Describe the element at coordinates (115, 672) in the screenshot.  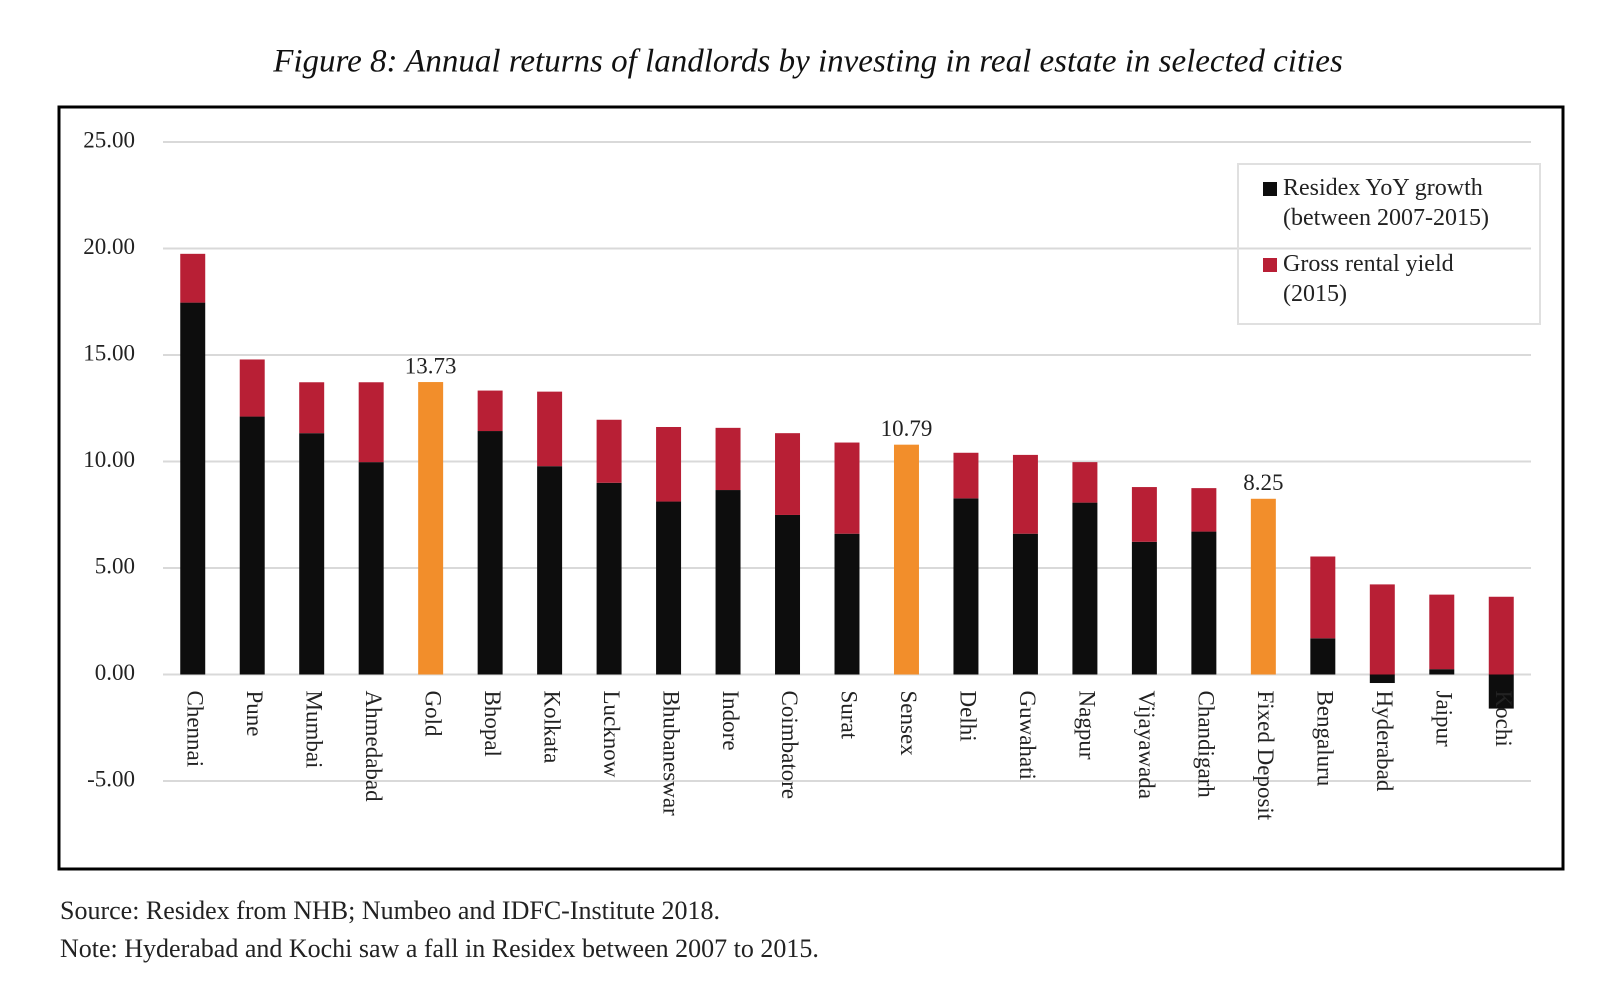
I see `y-tick-label: 0.00` at that location.